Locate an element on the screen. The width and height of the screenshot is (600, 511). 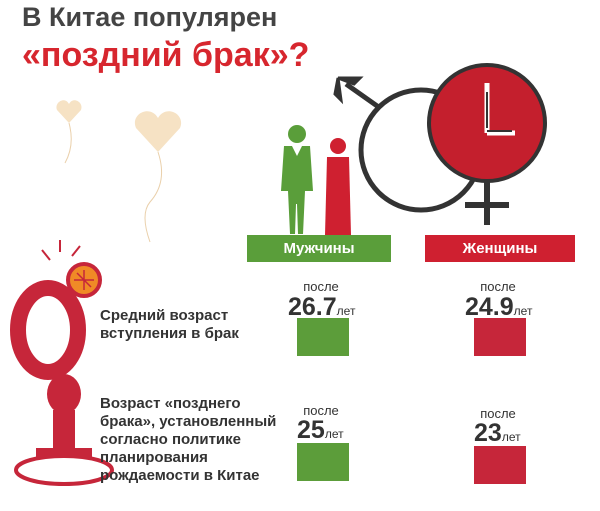
header-women: Женщины is located at coordinates (500, 248).